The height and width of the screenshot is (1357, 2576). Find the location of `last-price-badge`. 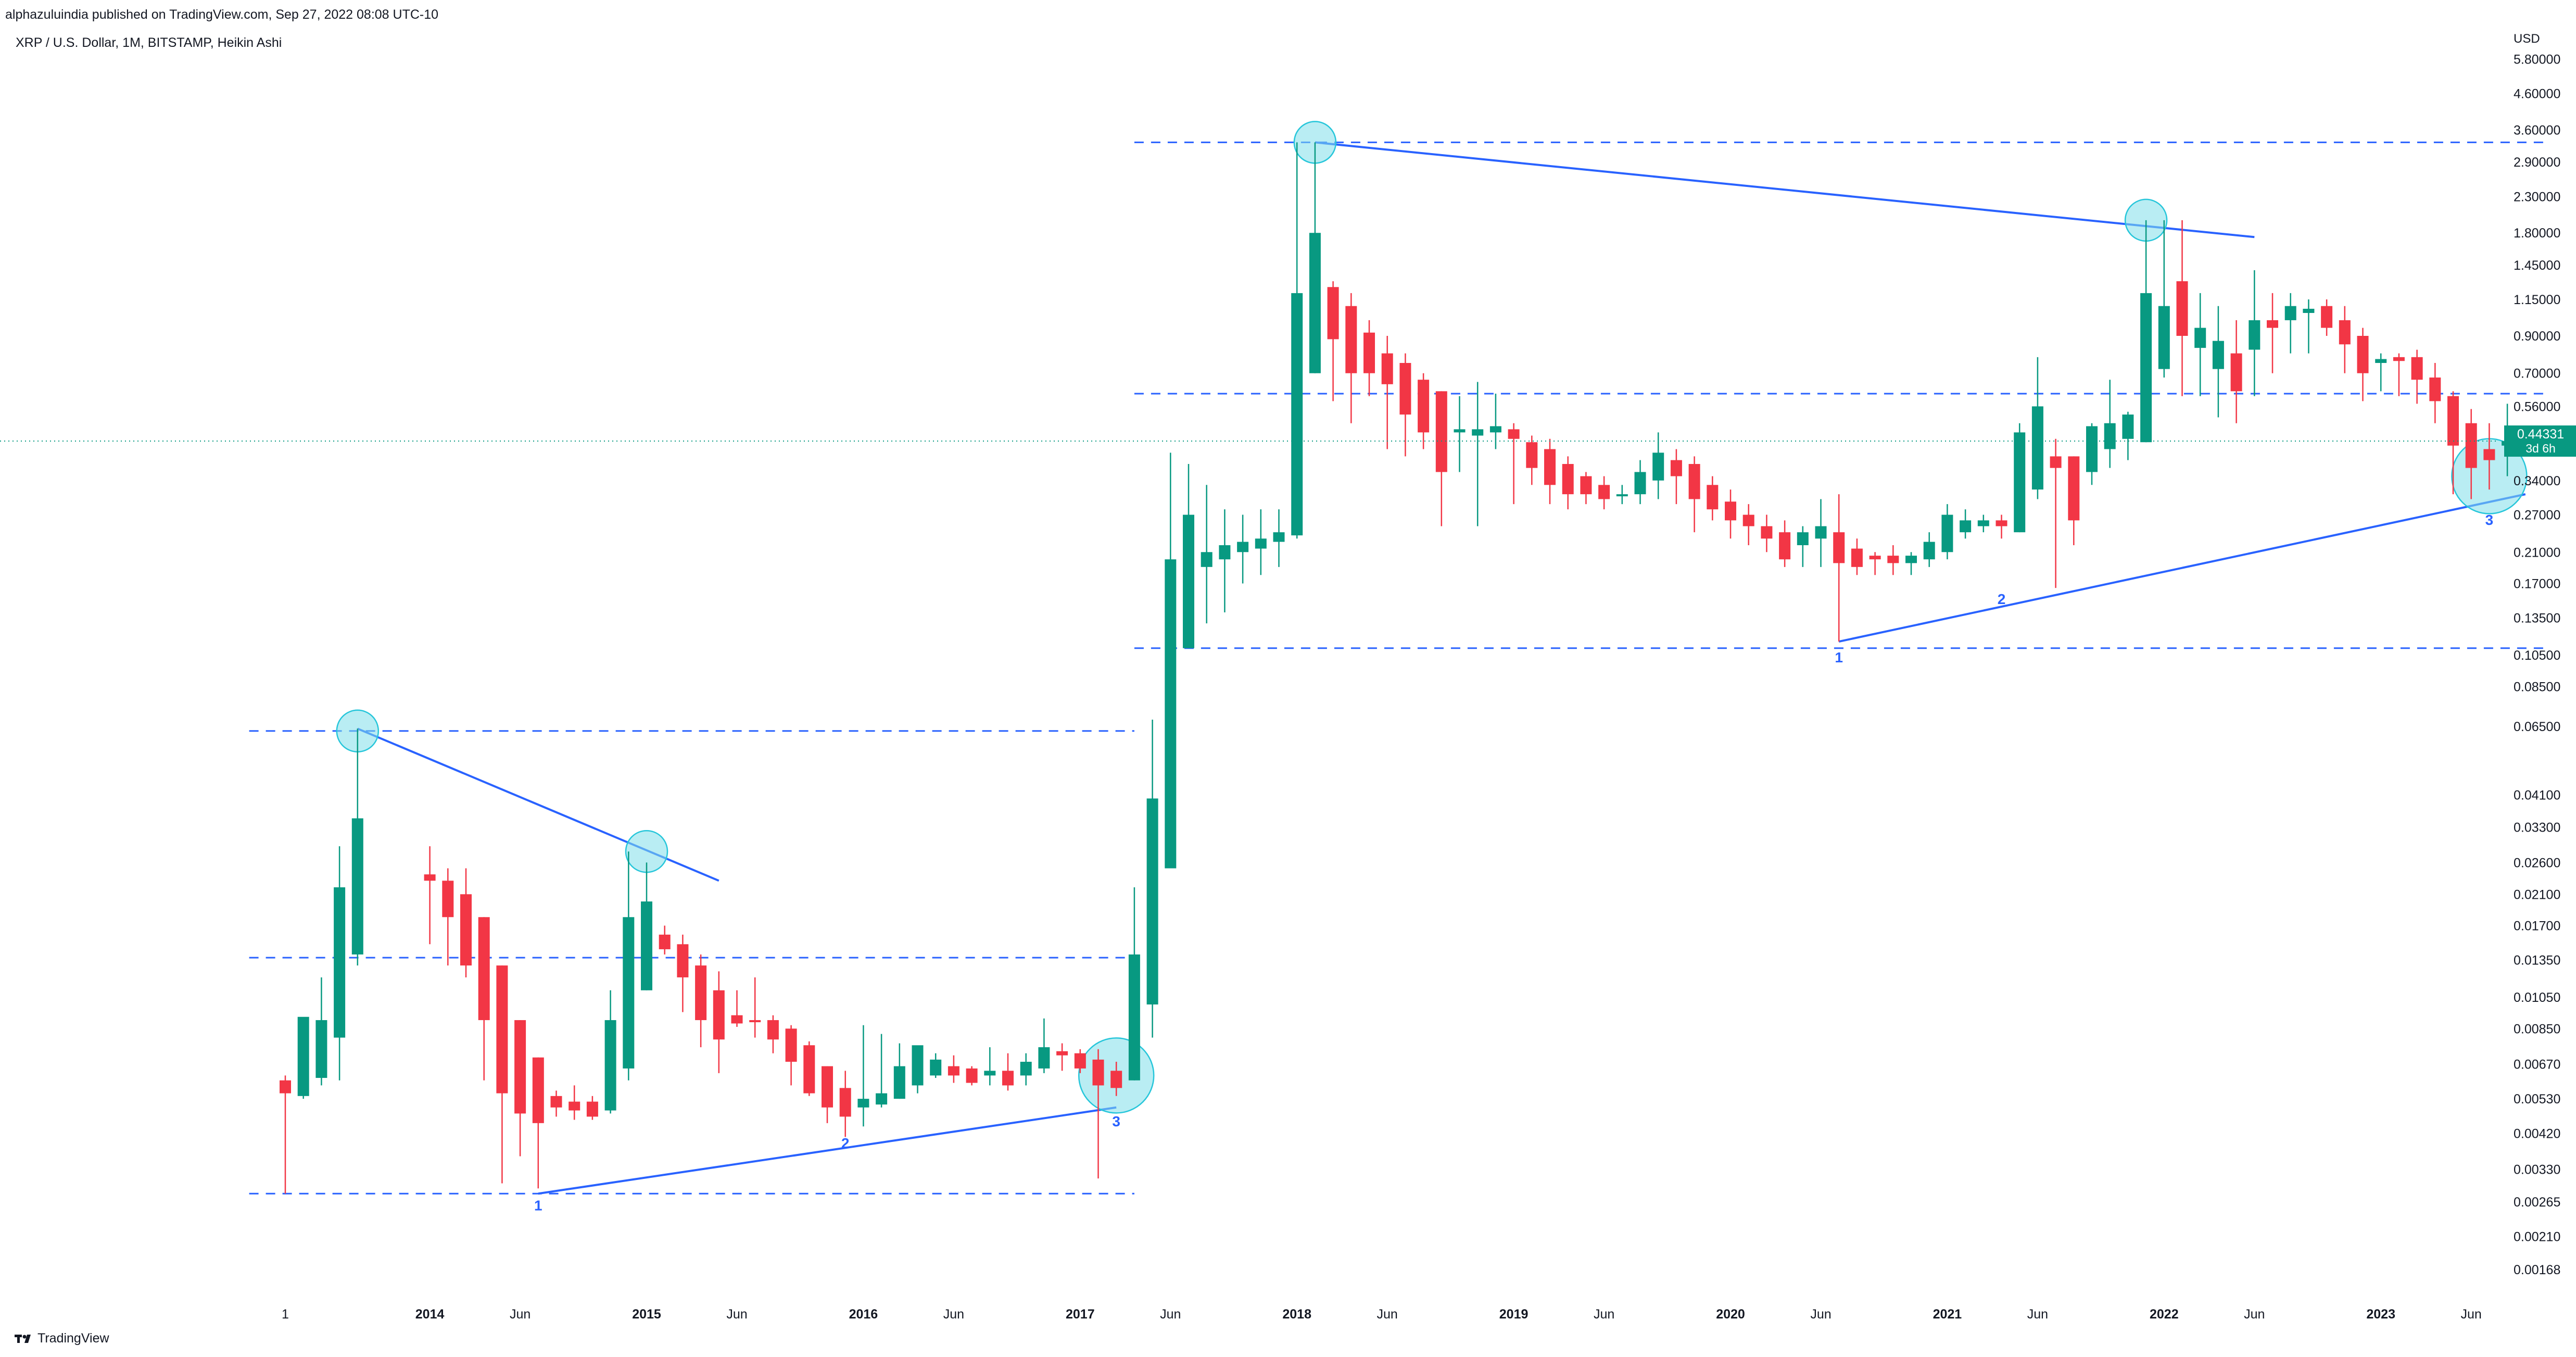

last-price-badge is located at coordinates (2540, 441).